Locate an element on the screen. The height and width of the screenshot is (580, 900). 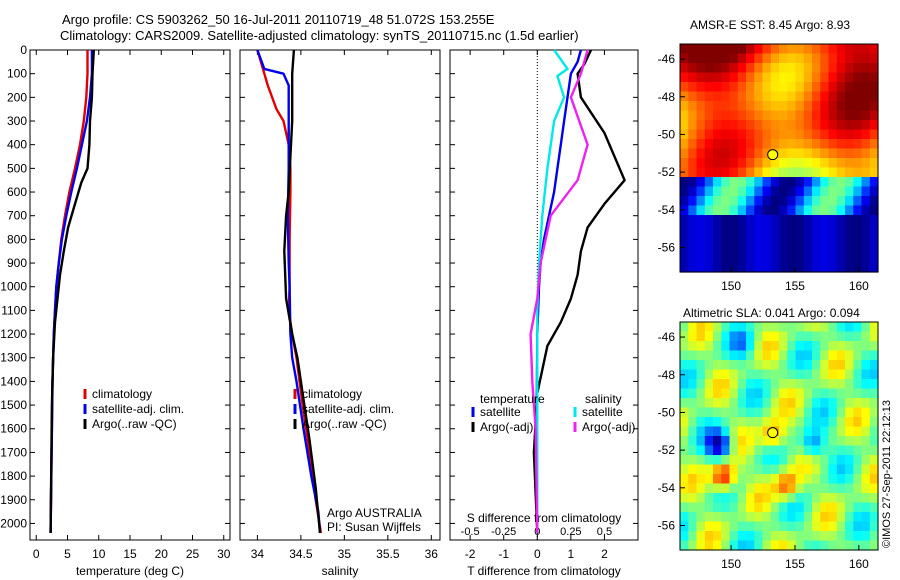
temperature-legend-label: satellite-adj. clim. is located at coordinates (138, 409).